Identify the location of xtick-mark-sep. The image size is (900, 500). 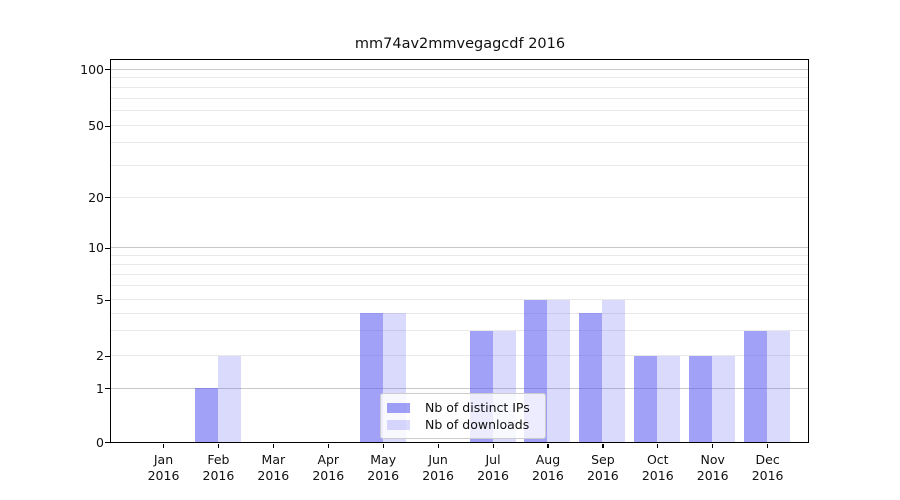
(603, 446).